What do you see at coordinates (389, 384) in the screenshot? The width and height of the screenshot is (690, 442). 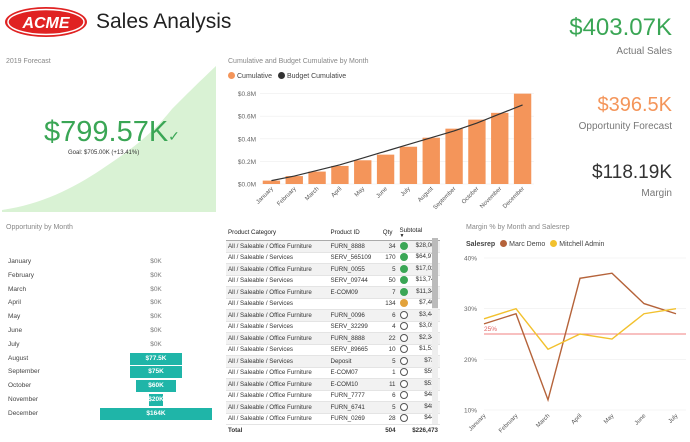 I see `cell-qty: 11` at bounding box center [389, 384].